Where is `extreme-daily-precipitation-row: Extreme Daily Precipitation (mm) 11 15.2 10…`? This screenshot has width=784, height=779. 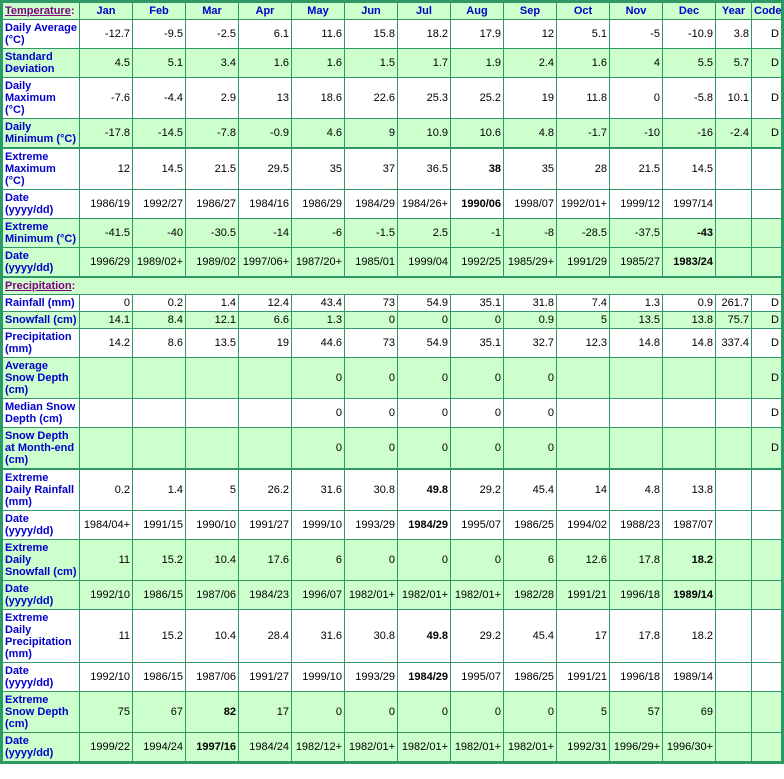 extreme-daily-precipitation-row: Extreme Daily Precipitation (mm) 11 15.2 10… is located at coordinates (392, 636).